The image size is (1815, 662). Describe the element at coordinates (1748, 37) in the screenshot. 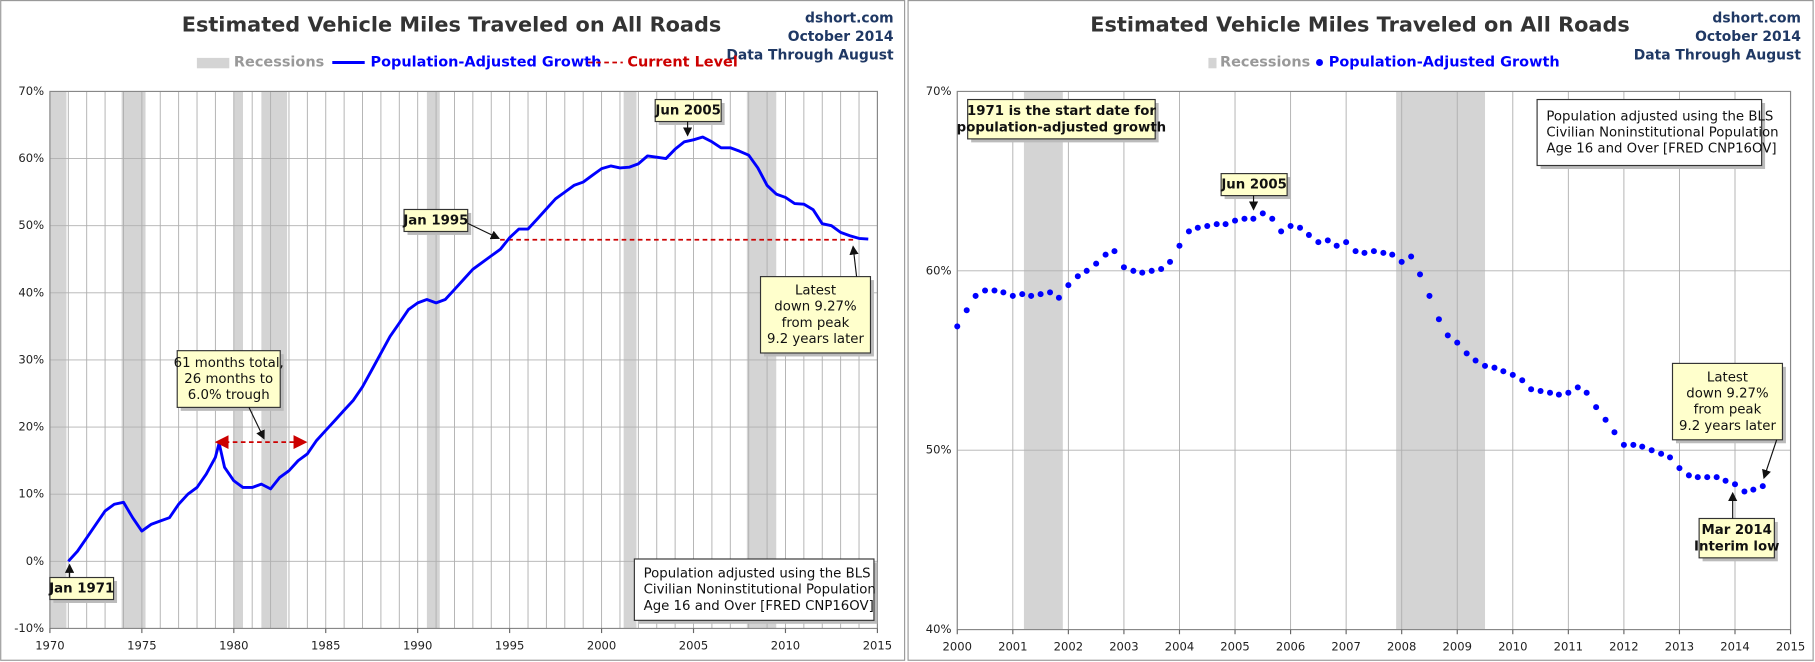

I see `source-text: October 2014` at that location.